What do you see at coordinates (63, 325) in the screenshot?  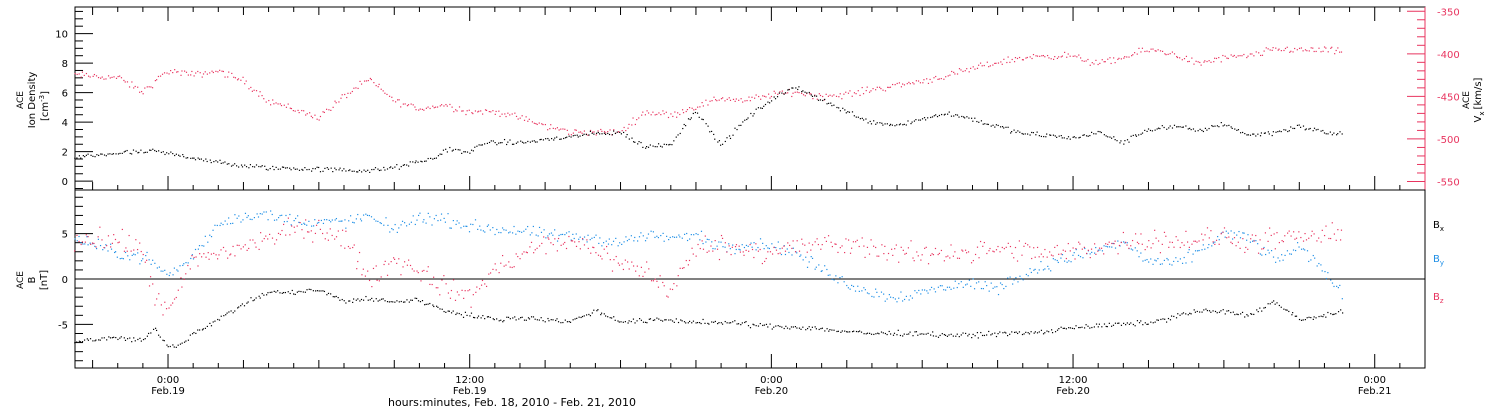 I see `field-tick-label: -5` at bounding box center [63, 325].